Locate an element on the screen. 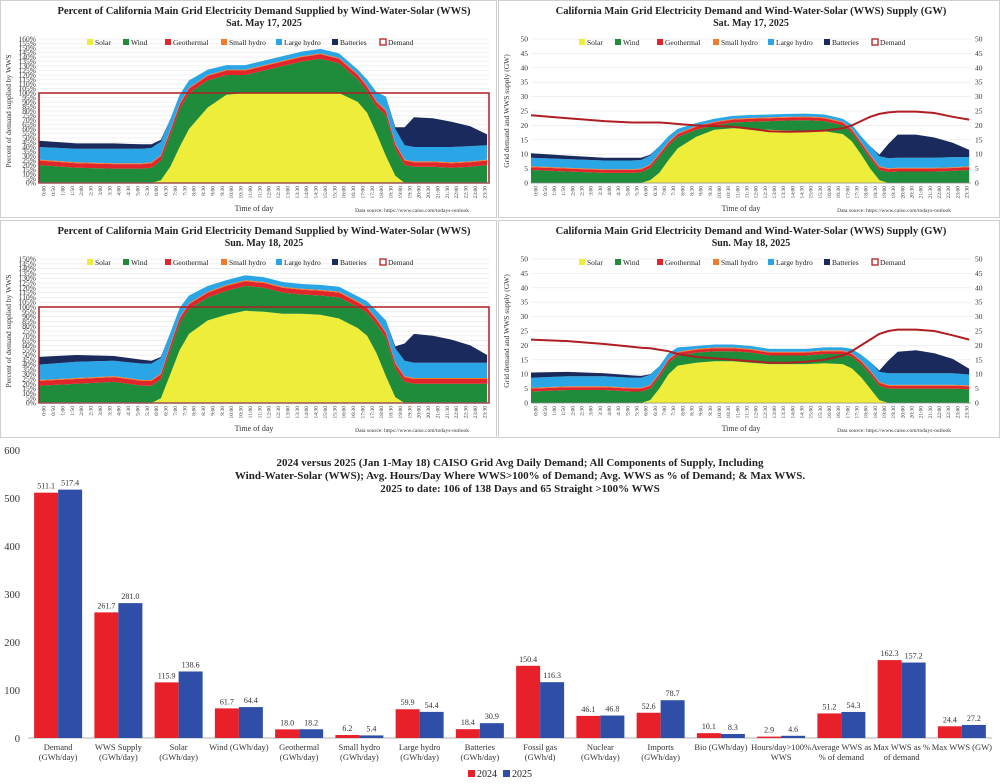 The width and height of the screenshot is (1000, 784). x-tick-label: 14:00 is located at coordinates (307, 192).